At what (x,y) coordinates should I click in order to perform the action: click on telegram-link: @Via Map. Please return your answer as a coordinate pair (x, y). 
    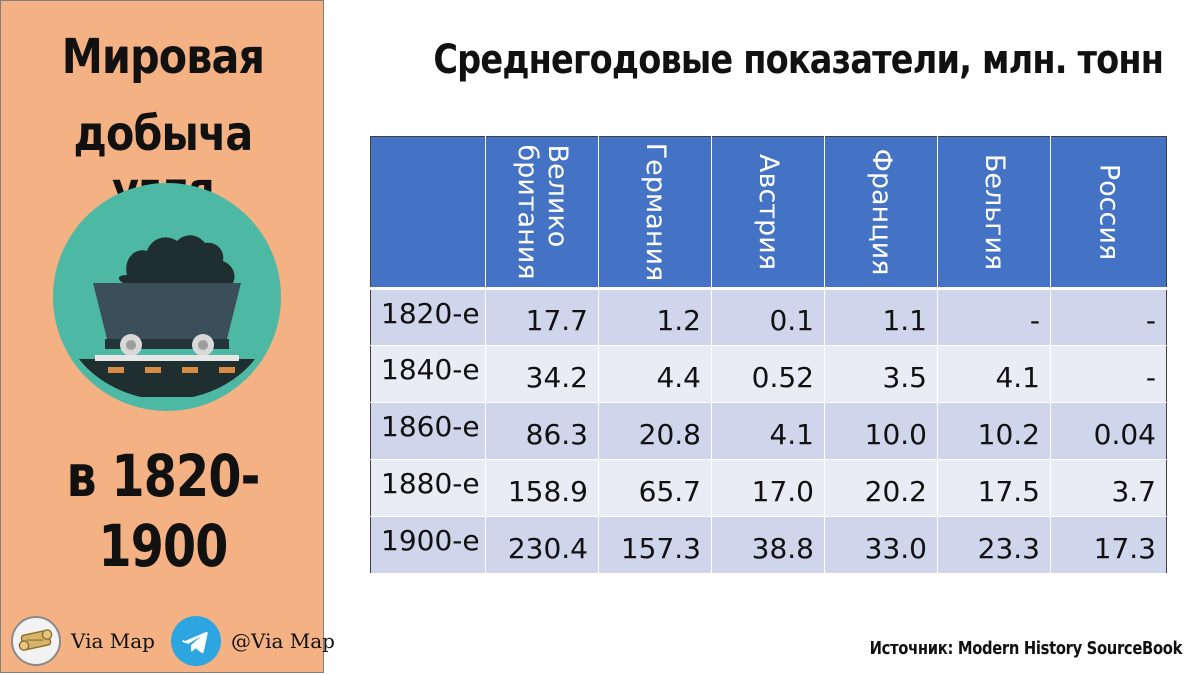
    Looking at the image, I should click on (253, 641).